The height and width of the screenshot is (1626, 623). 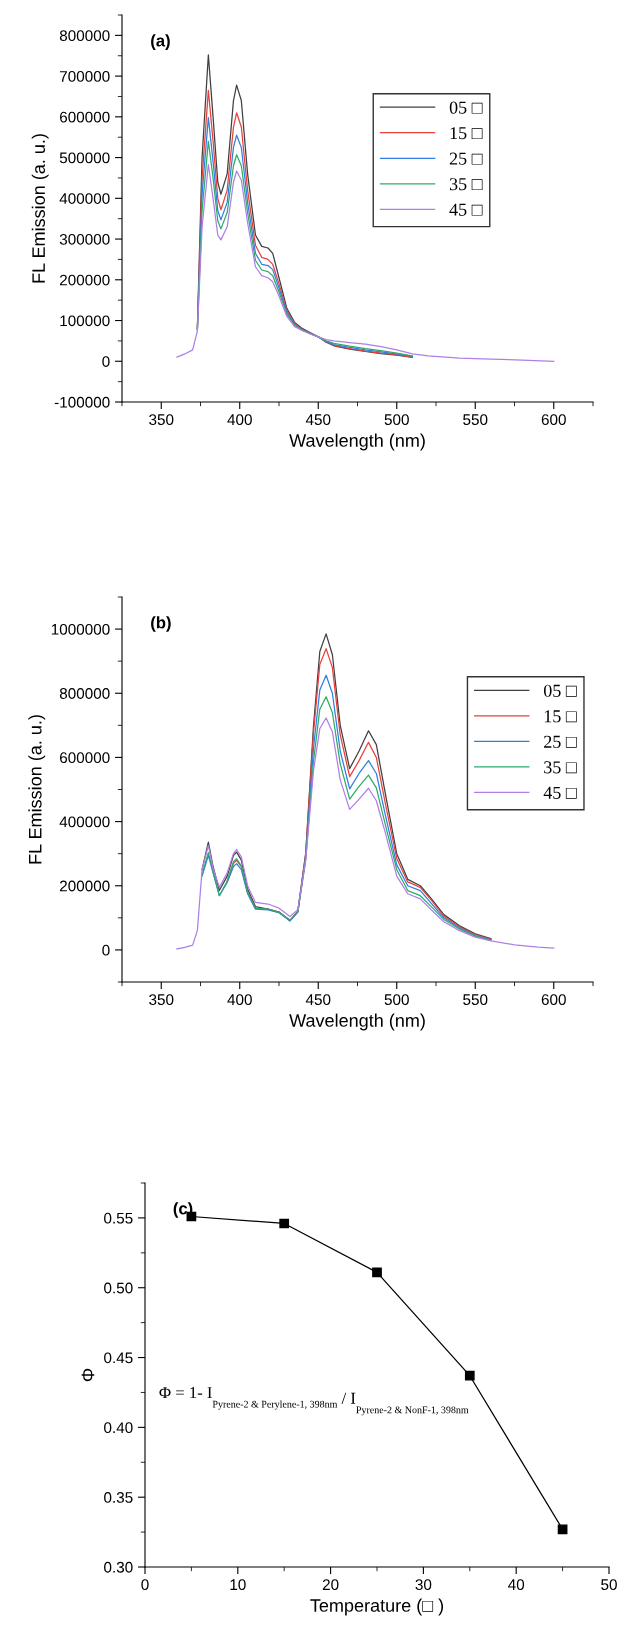 I want to click on x-axis-title: Temperature (□ ), so click(x=377, y=1607).